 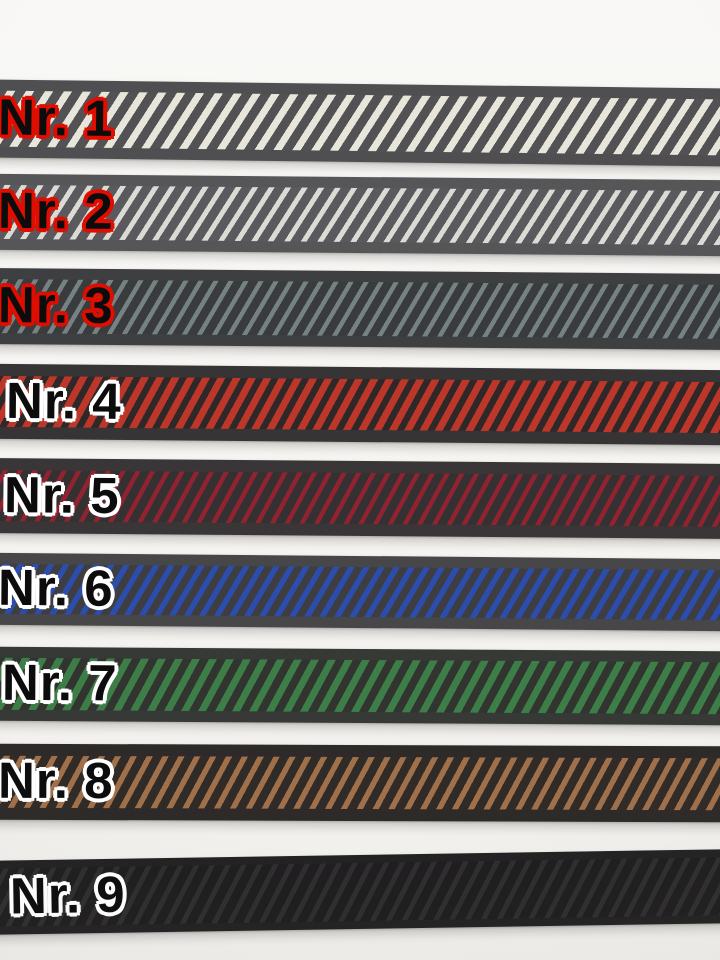 I want to click on ribbon-label: Nr. 7, so click(x=59, y=682).